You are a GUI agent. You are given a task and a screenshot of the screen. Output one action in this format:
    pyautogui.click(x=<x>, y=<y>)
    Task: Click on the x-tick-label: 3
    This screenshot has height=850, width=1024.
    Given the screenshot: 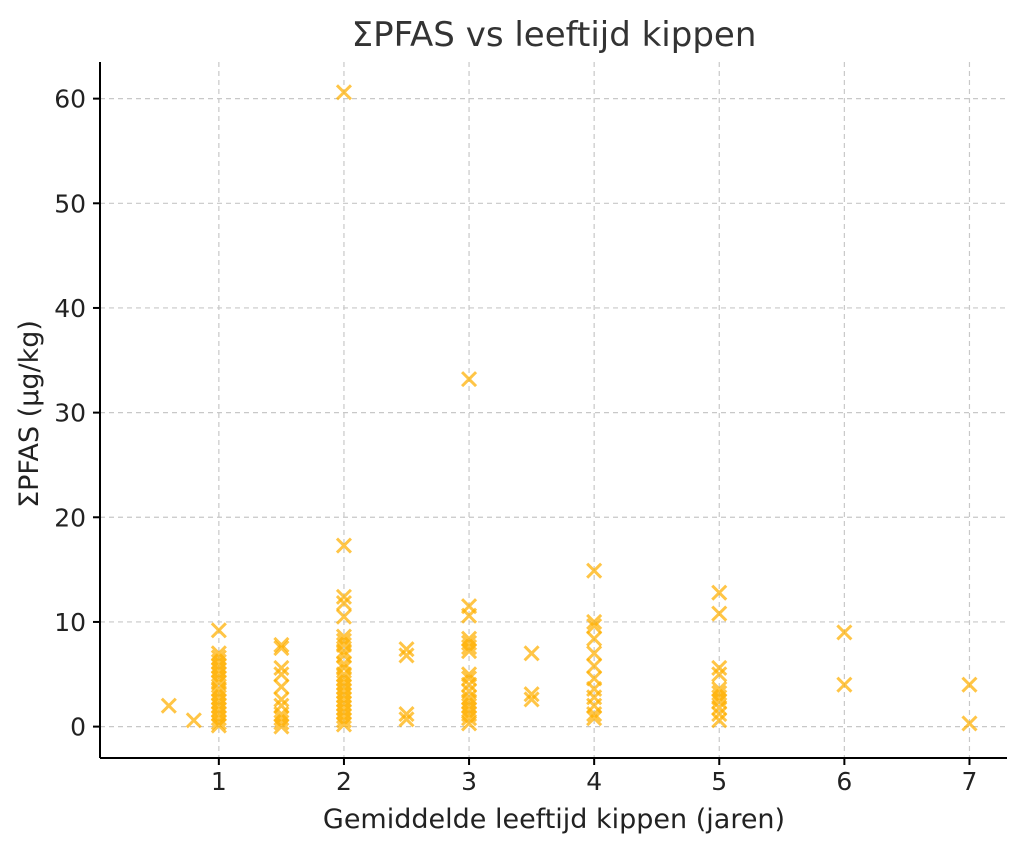 What is the action you would take?
    pyautogui.click(x=469, y=781)
    